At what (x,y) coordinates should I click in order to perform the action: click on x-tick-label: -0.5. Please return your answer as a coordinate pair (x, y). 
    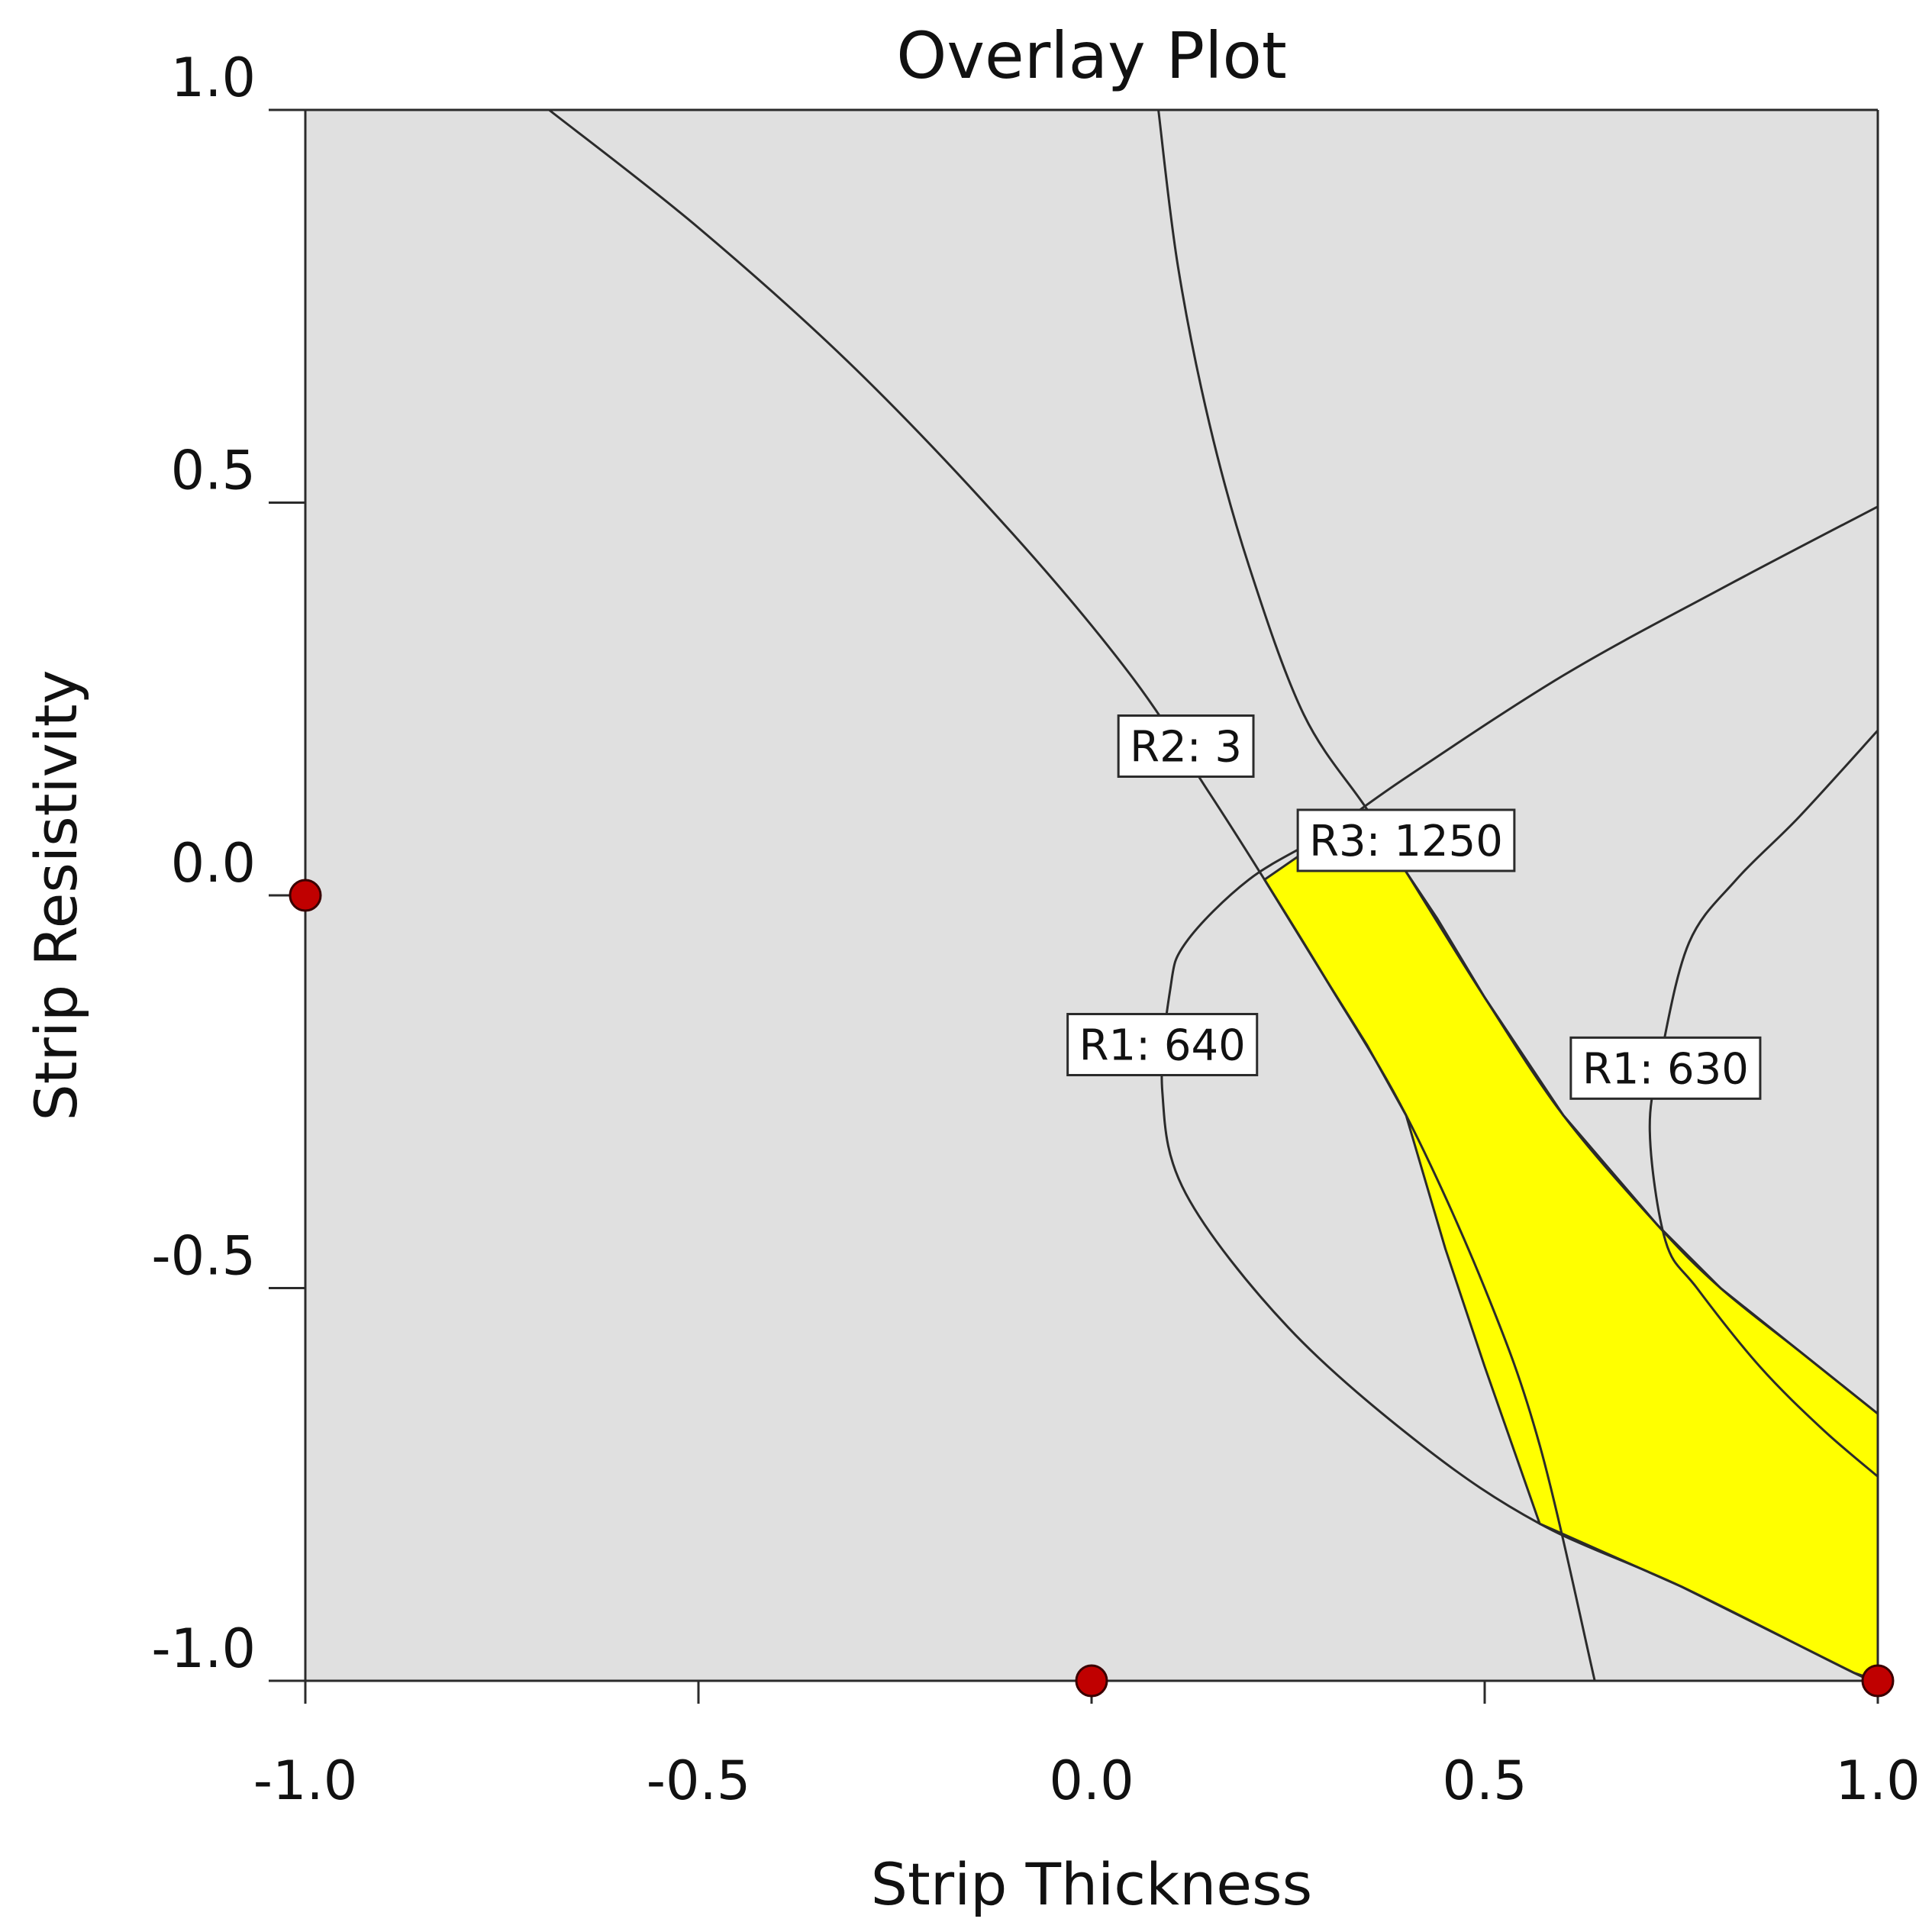
    Looking at the image, I should click on (699, 1781).